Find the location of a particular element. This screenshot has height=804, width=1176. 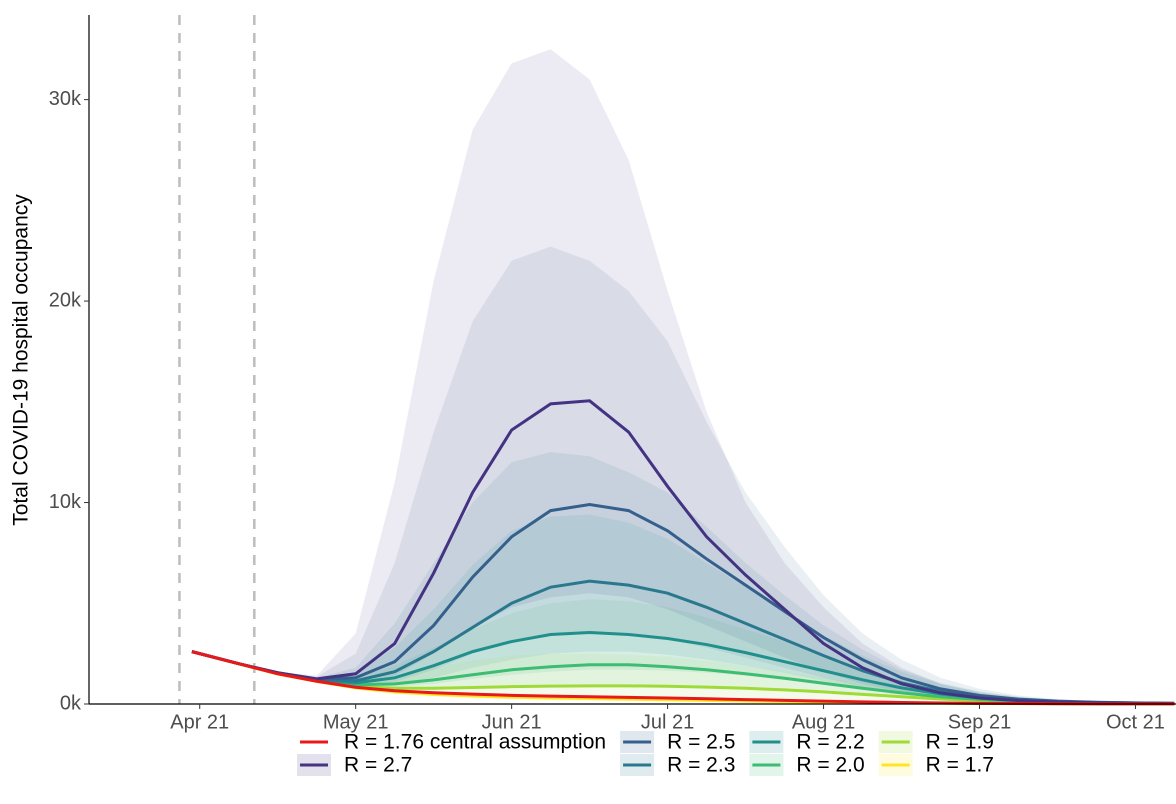

legend-item: R = 2.2 is located at coordinates (807, 742).